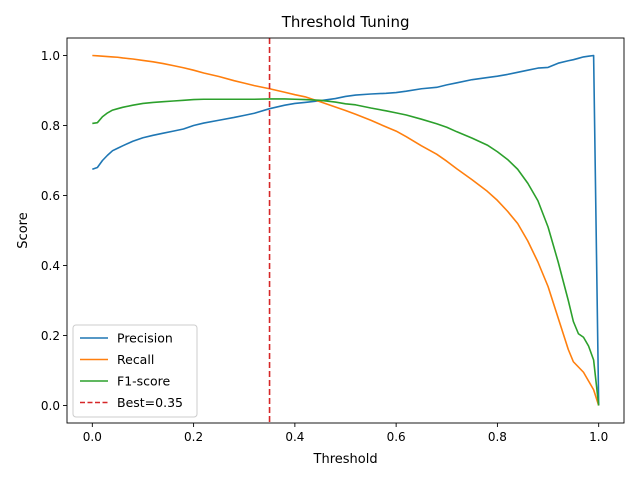 Image resolution: width=640 pixels, height=480 pixels. Describe the element at coordinates (50, 196) in the screenshot. I see `y-tick-label: 0.6` at that location.